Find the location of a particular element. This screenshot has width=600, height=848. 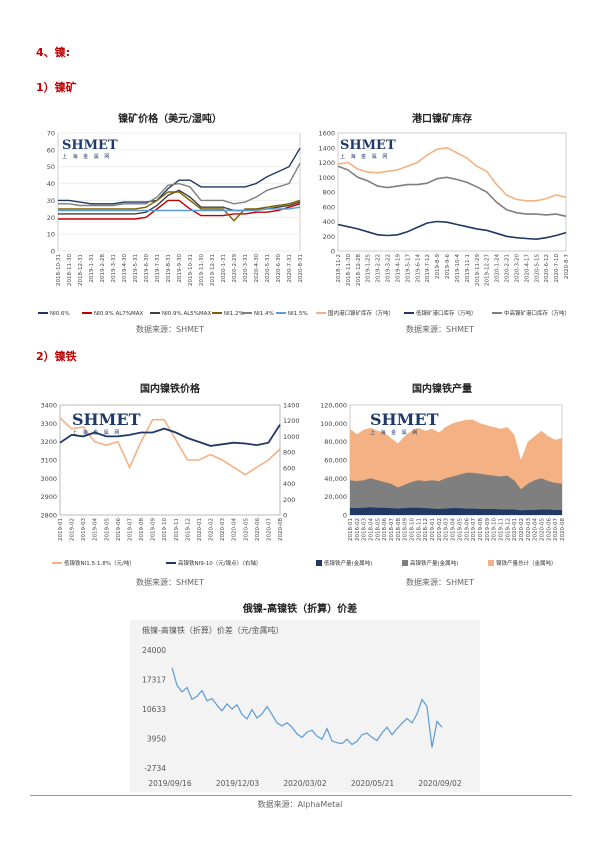

section-heading-nickel: 4、镍: is located at coordinates (53, 52).